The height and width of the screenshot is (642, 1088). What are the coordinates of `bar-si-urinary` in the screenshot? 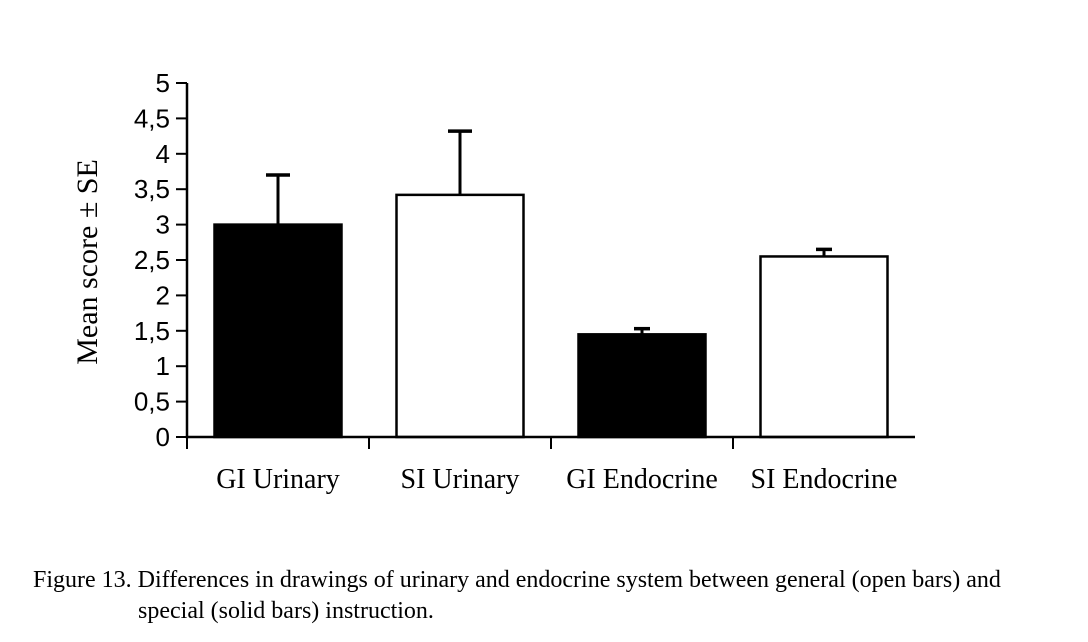 It's located at (460, 316).